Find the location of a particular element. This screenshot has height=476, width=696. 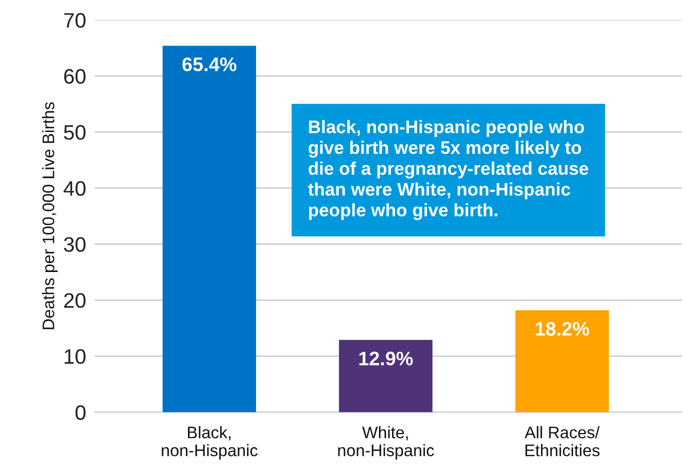

x-tick-label: All Races/ Ethnicities is located at coordinates (562, 441).